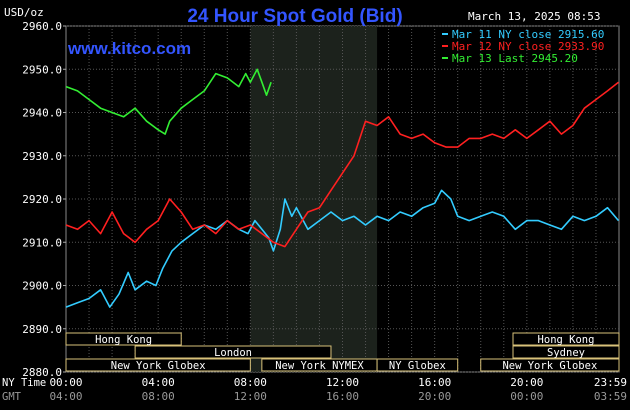 The image size is (630, 410). What do you see at coordinates (610, 396) in the screenshot?
I see `x-tick-label: 03:59` at bounding box center [610, 396].